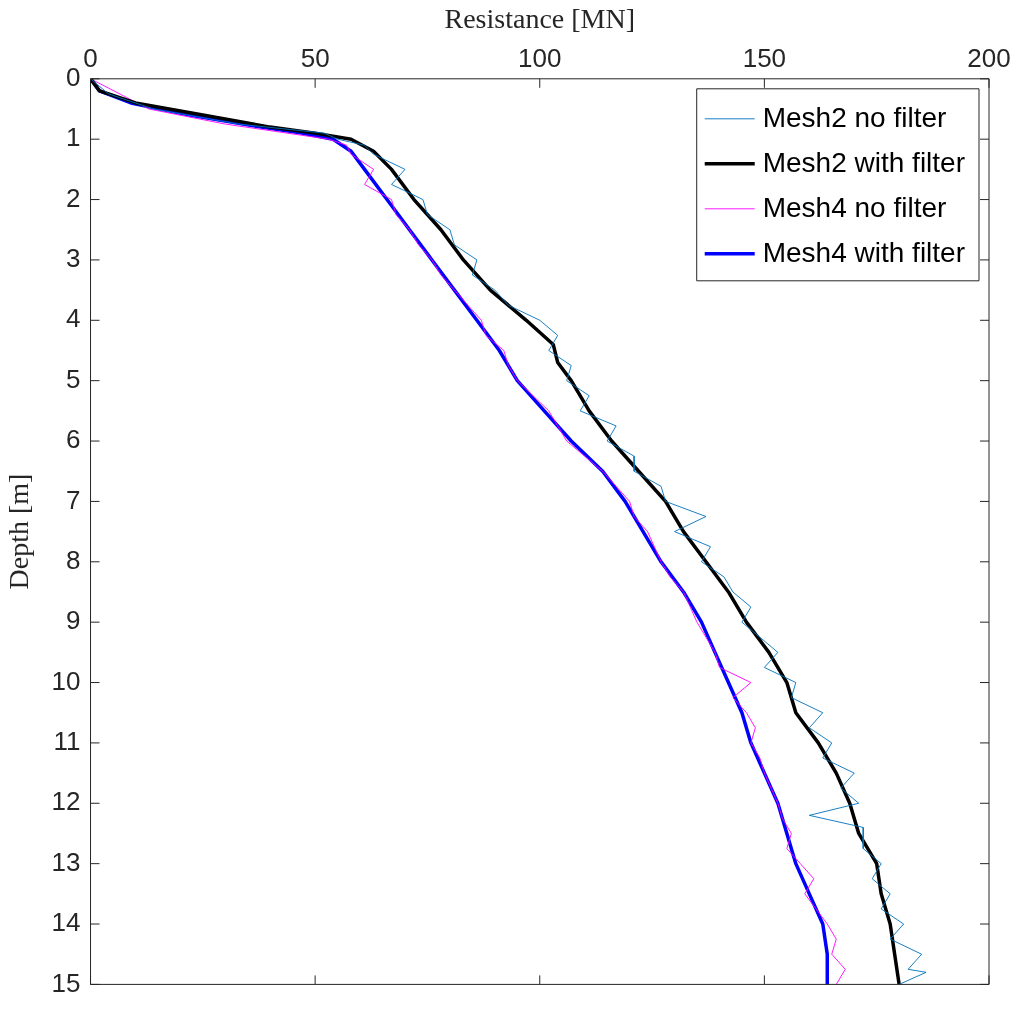  Describe the element at coordinates (66, 801) in the screenshot. I see `y-tick-label: 12` at that location.